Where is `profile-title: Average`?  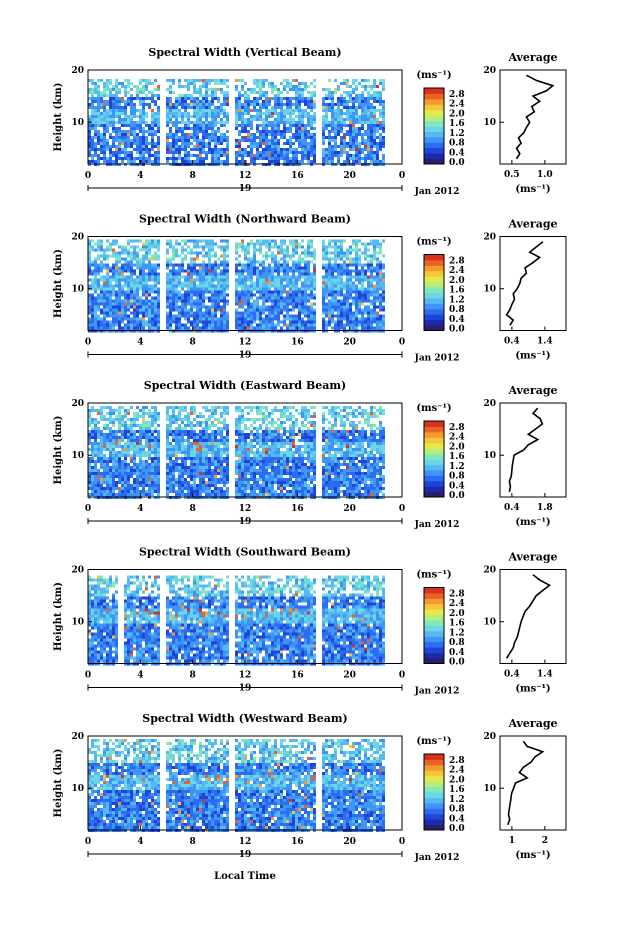 profile-title: Average is located at coordinates (532, 57).